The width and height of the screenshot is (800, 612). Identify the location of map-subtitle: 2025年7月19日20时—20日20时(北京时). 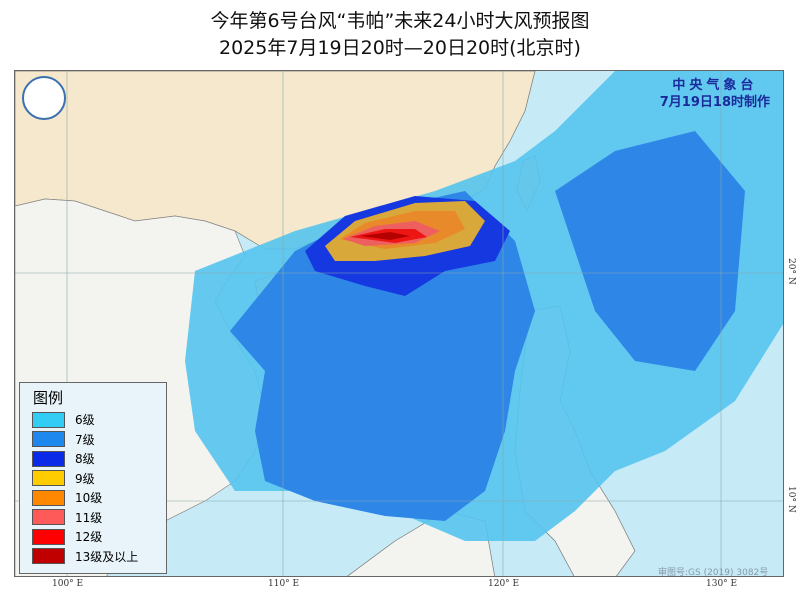
(400, 48).